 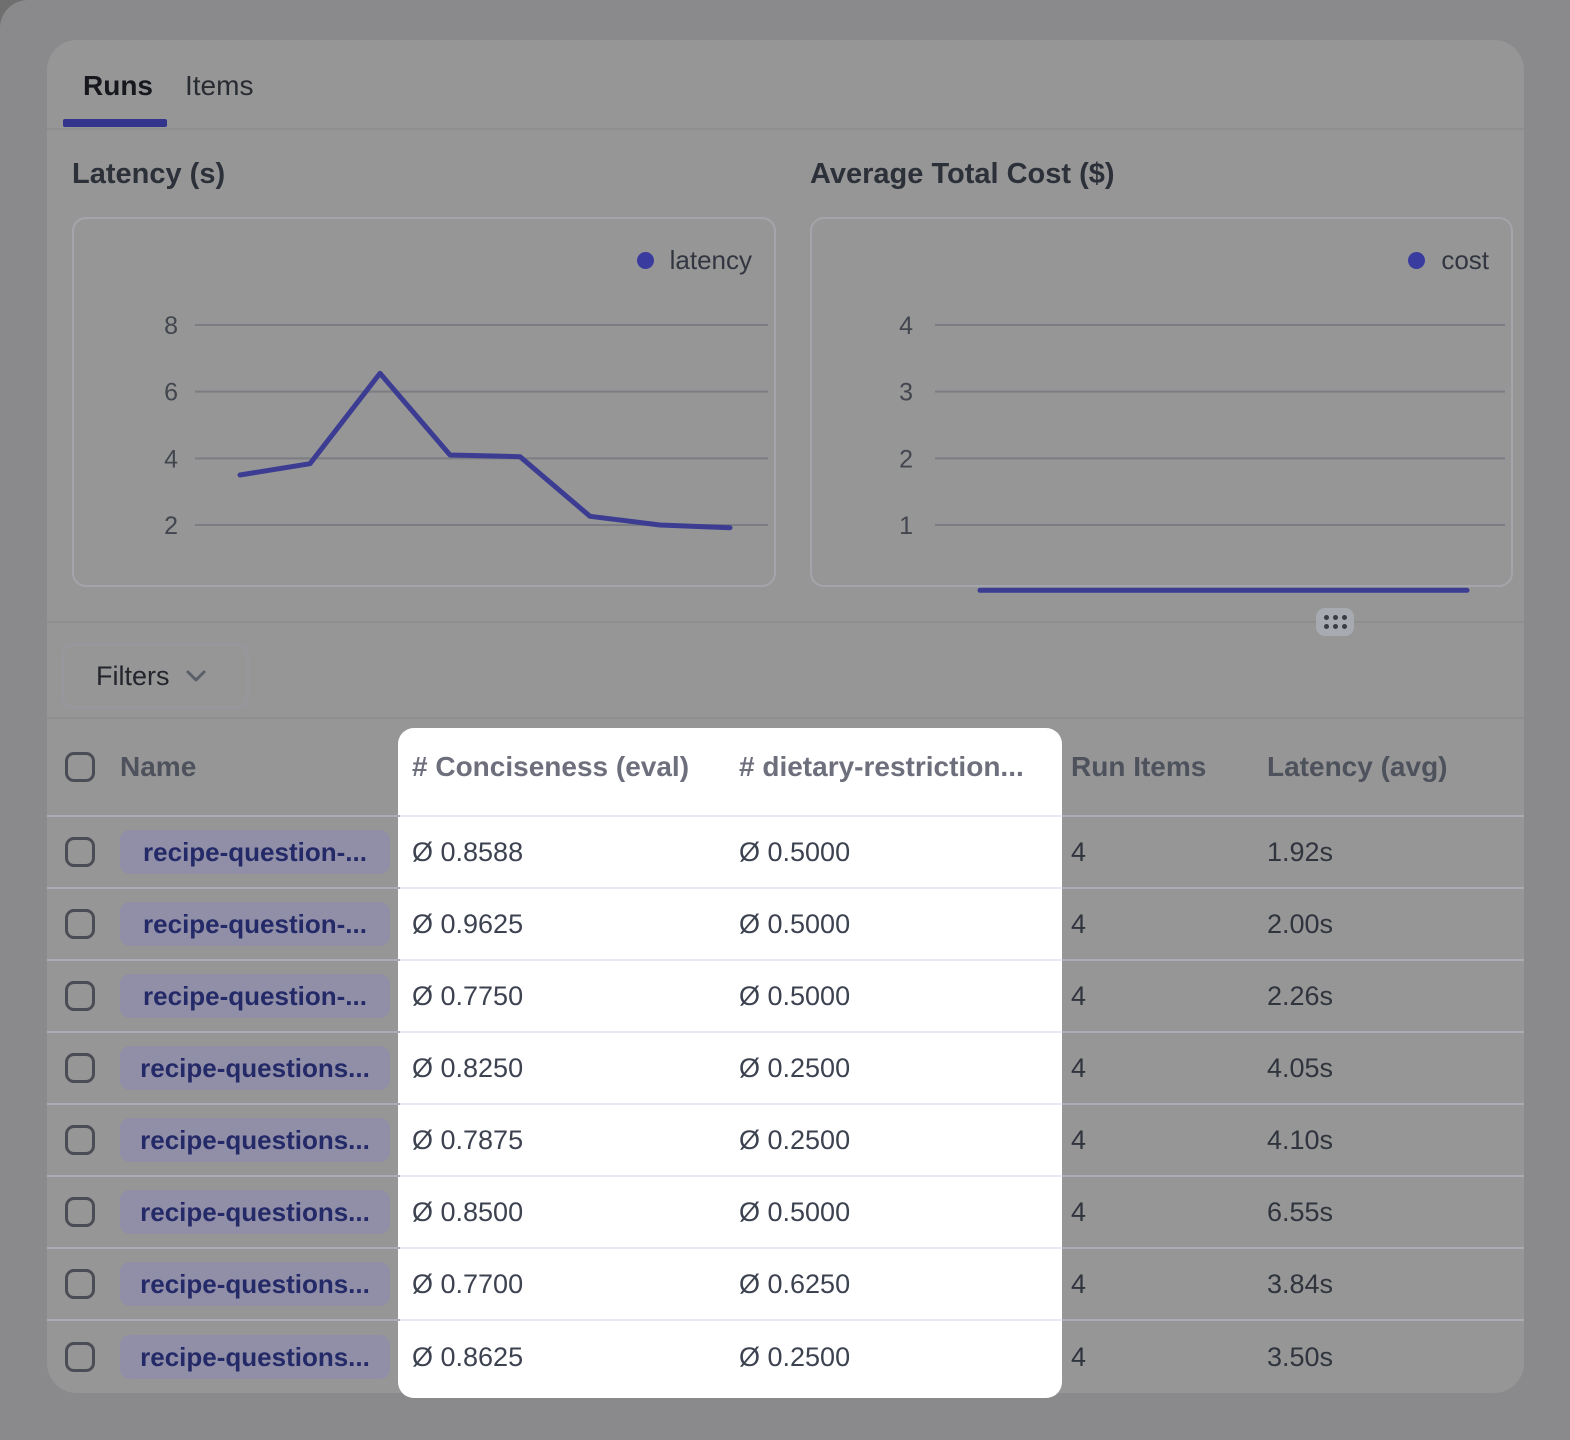 I want to click on chevron-down-icon, so click(x=195, y=676).